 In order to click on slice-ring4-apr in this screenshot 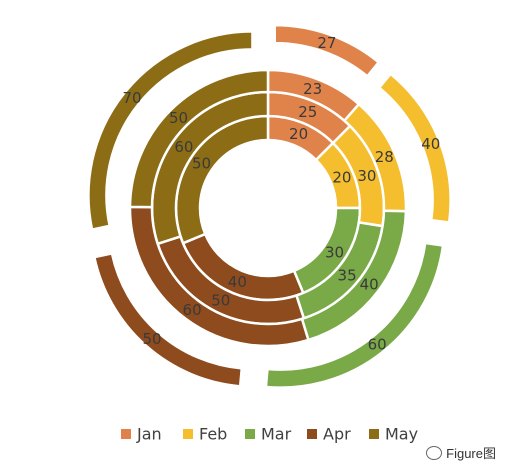, I will do `click(168, 319)`.